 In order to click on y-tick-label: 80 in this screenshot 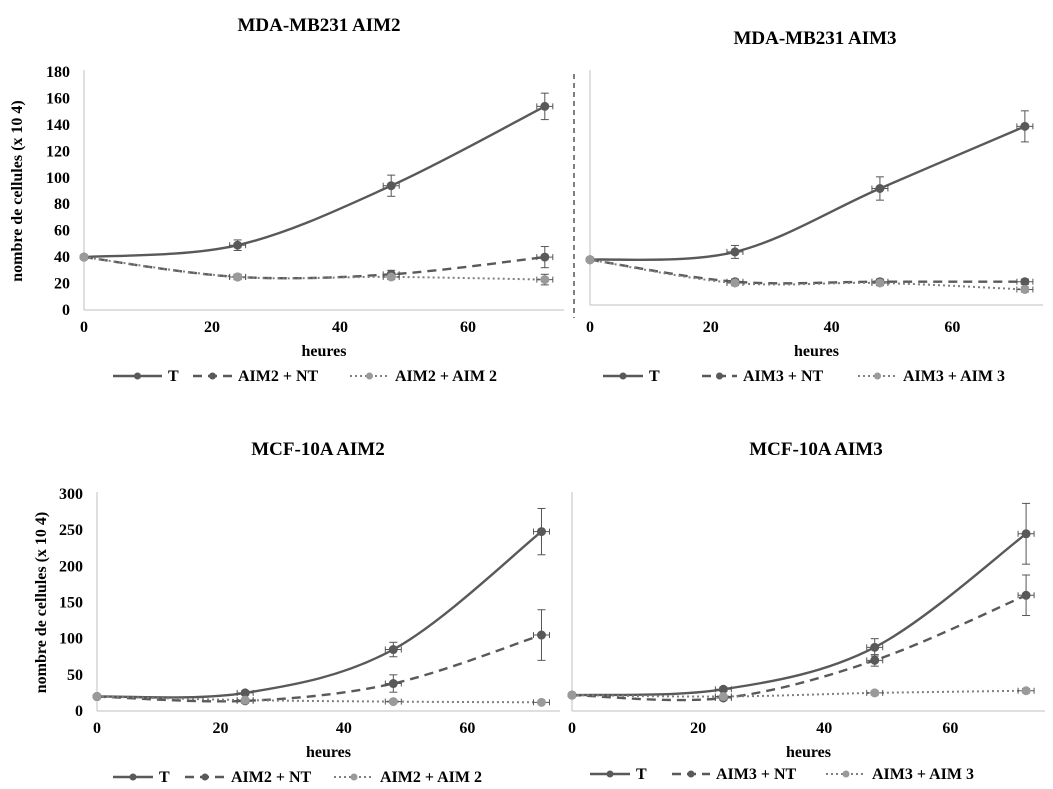, I will do `click(62, 204)`.